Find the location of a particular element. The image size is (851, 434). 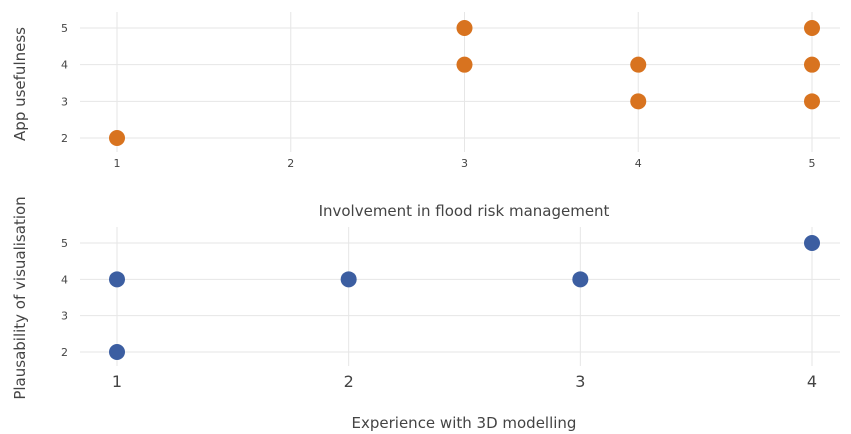

bottom-x-tick-label: 4 is located at coordinates (812, 381).